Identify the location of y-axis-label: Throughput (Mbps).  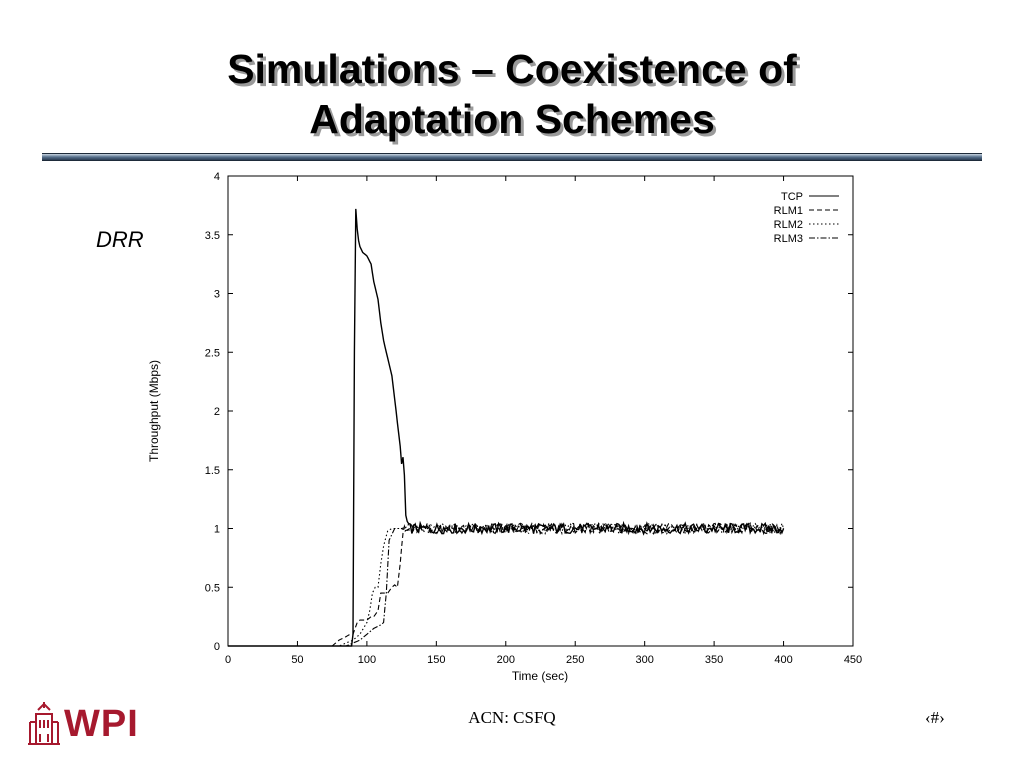
(154, 411).